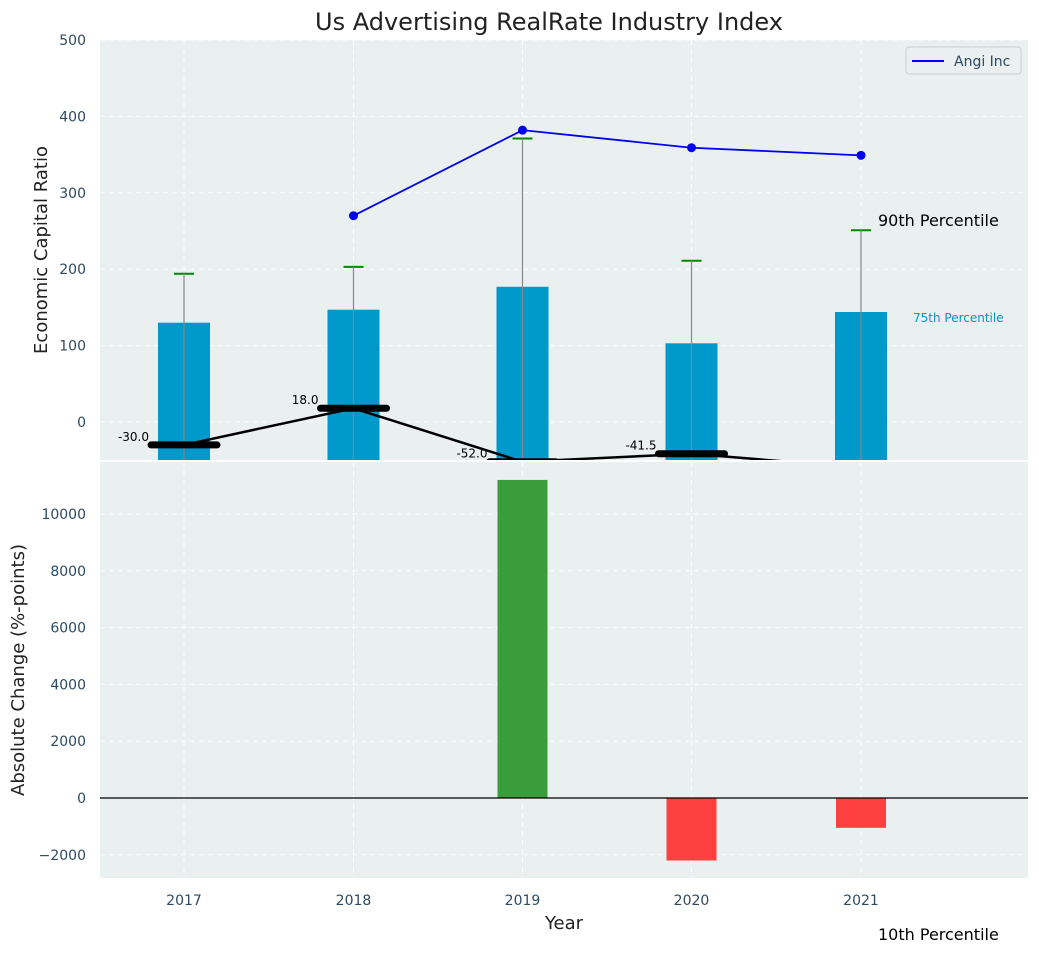 The image size is (1039, 954). Describe the element at coordinates (691, 670) in the screenshot. I see `change-bars` at that location.